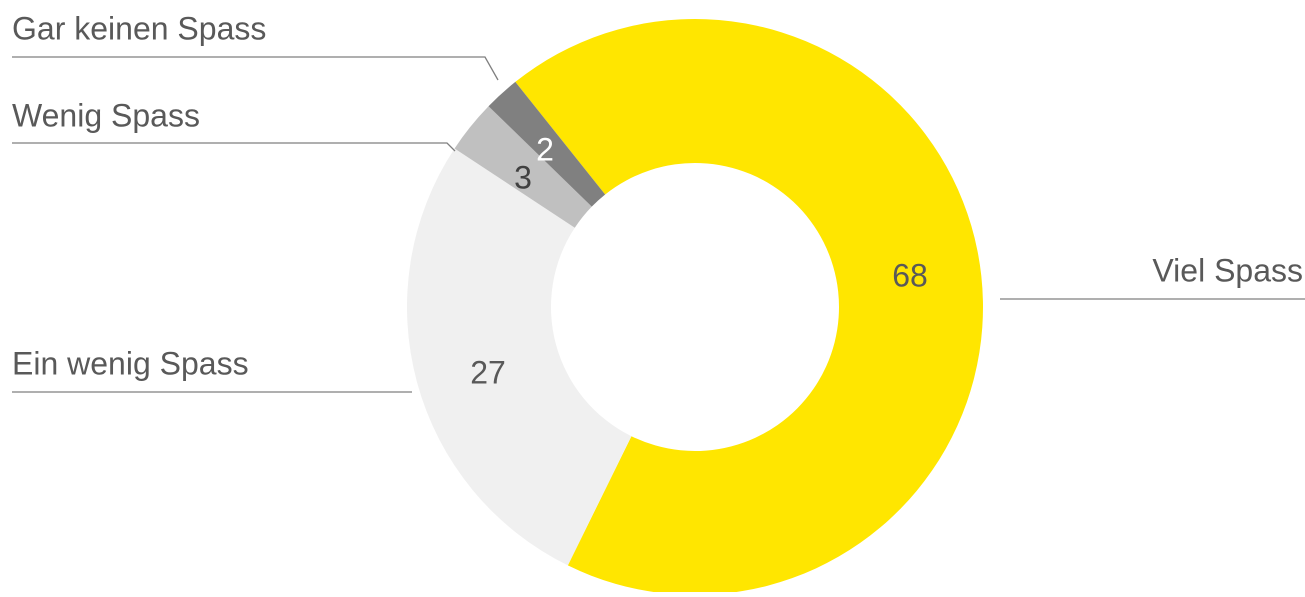 This screenshot has height=597, width=1305. I want to click on value-label: 68, so click(910, 275).